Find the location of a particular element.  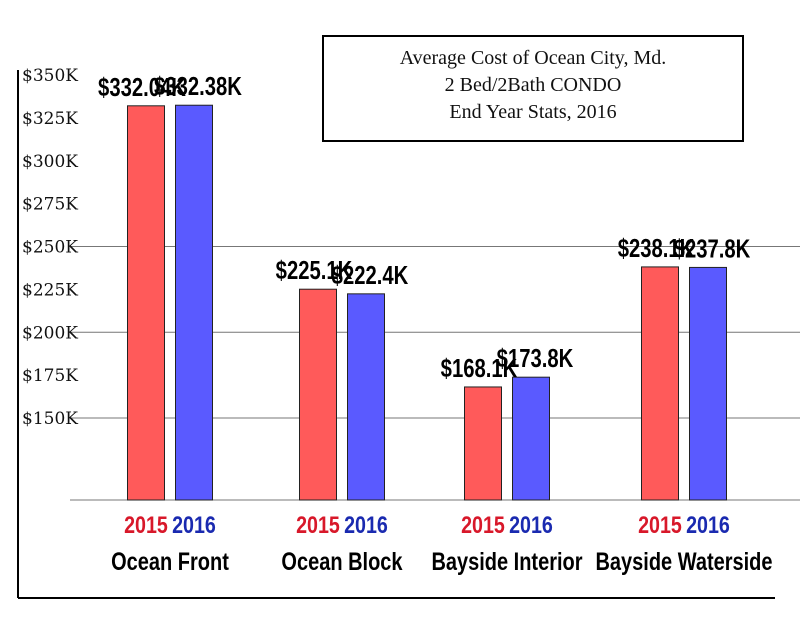

y-tick-label: $325K is located at coordinates (50, 119).